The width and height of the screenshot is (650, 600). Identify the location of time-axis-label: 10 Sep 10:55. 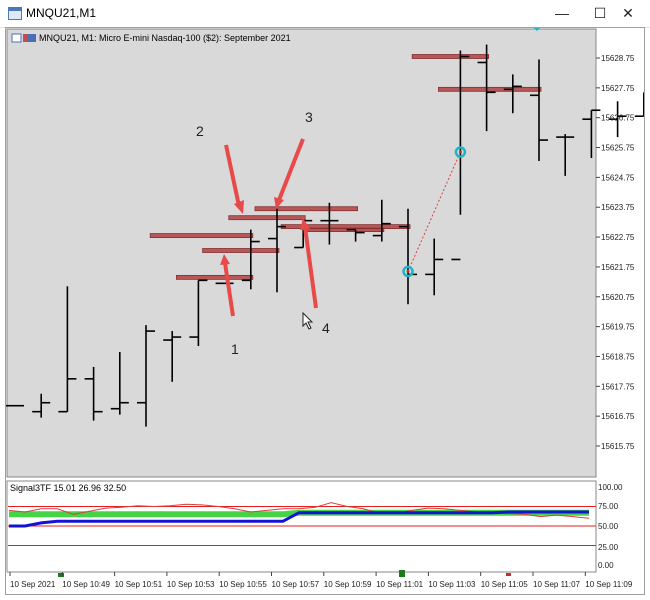
(243, 584).